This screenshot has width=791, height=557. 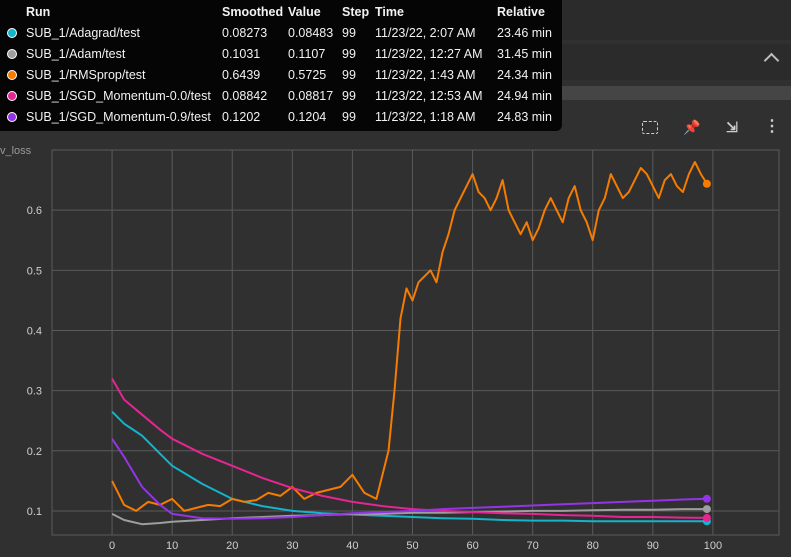 I want to click on header-step: Step, so click(x=356, y=12).